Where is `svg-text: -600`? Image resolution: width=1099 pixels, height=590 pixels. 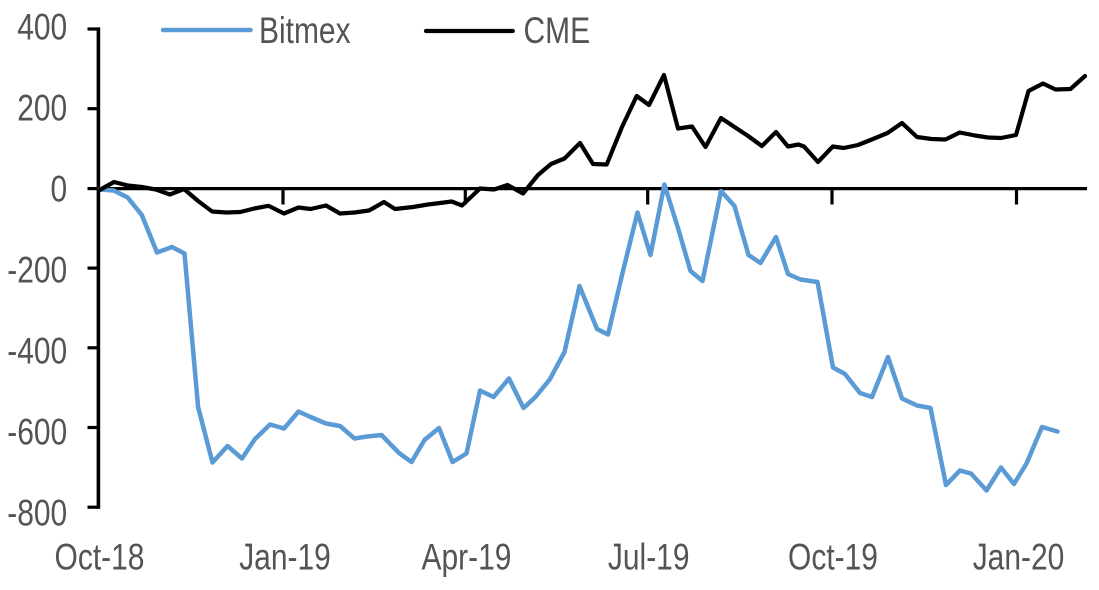 svg-text: -600 is located at coordinates (37, 433).